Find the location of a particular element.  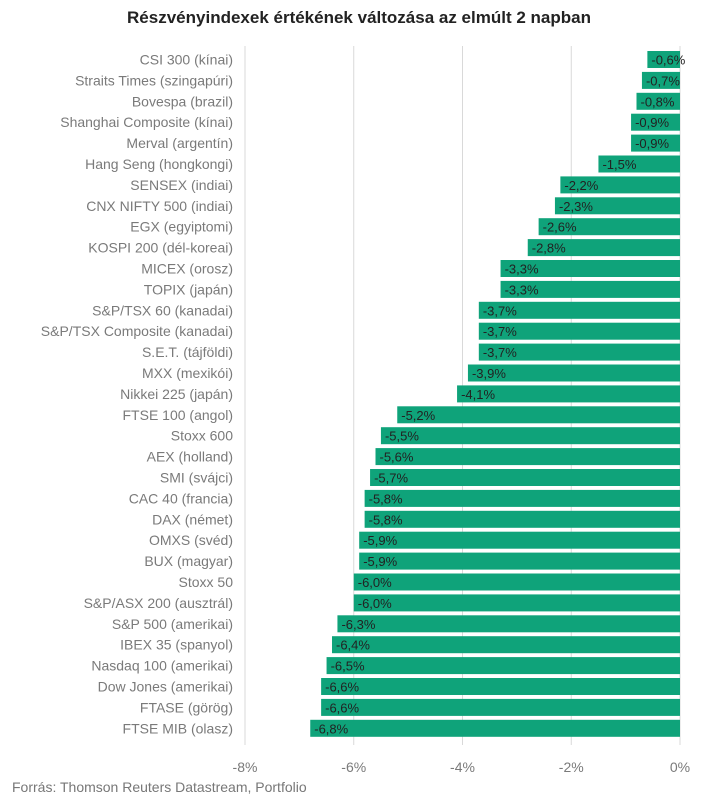

x-axis-ticks: -8% -6% -4% -2% 0% is located at coordinates (462, 767).